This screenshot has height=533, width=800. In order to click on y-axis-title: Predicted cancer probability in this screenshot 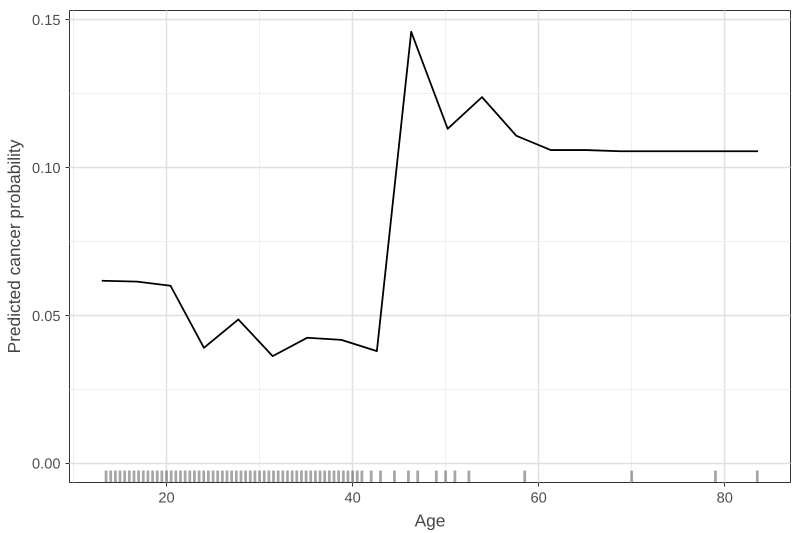, I will do `click(14, 246)`.